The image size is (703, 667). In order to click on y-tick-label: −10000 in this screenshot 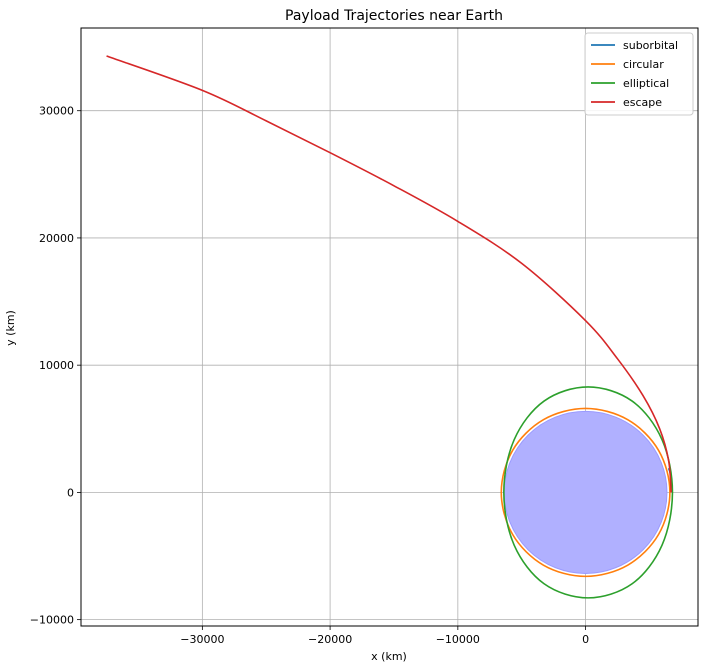, I will do `click(52, 620)`.